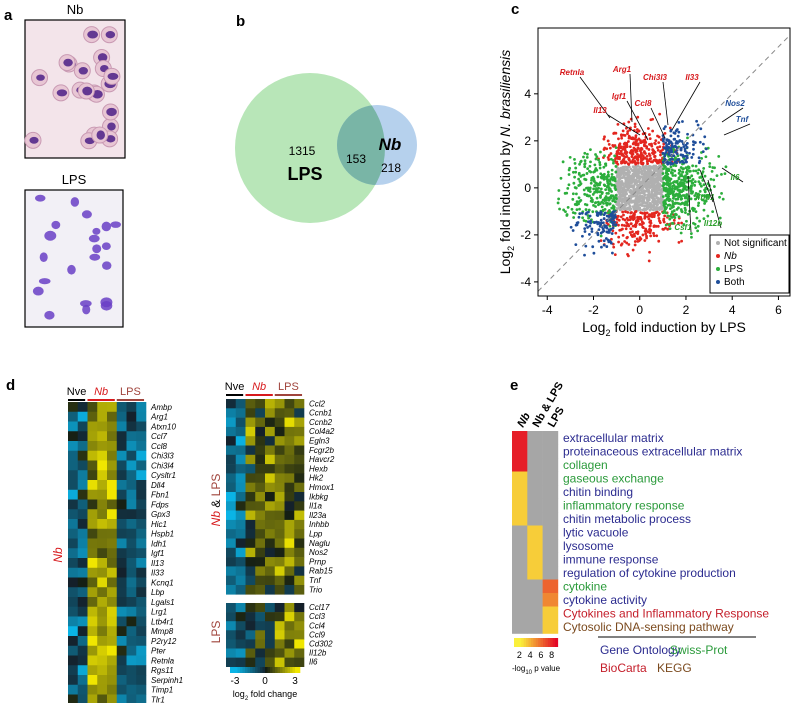 Image resolution: width=800 pixels, height=708 pixels. Describe the element at coordinates (683, 227) in the screenshot. I see `annotation: Csf1` at that location.